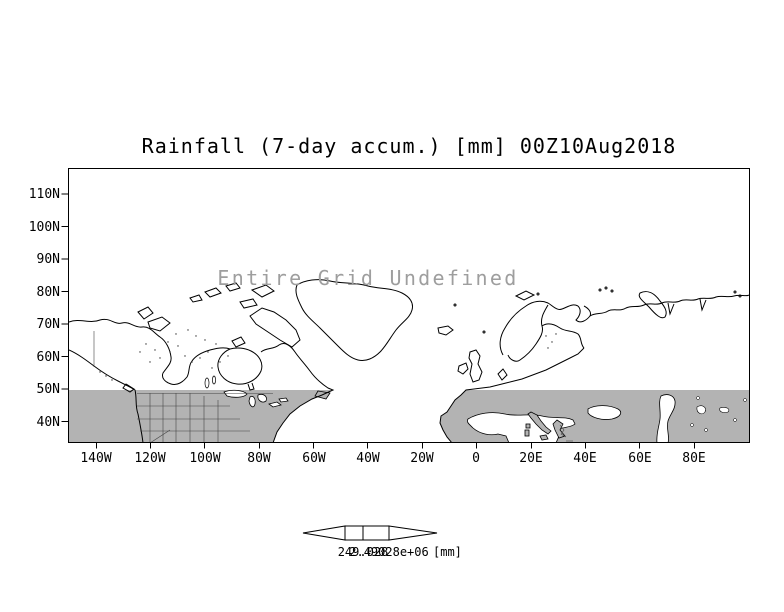  Describe the element at coordinates (205, 458) in the screenshot. I see `x-tick-label: 100W` at that location.